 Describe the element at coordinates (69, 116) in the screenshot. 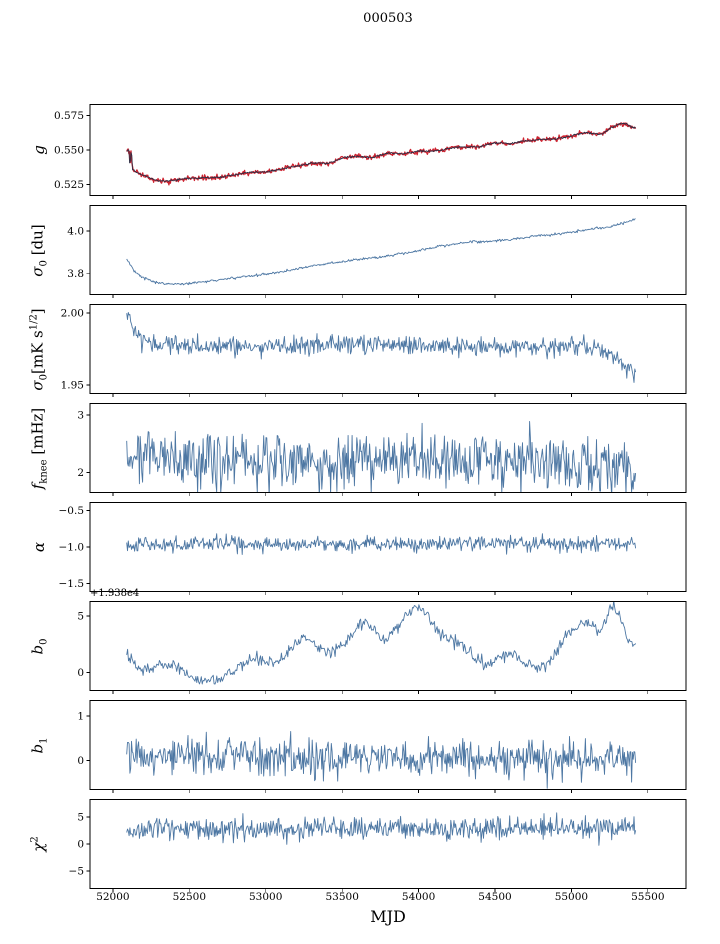

I see `svg-text: 0.575` at that location.